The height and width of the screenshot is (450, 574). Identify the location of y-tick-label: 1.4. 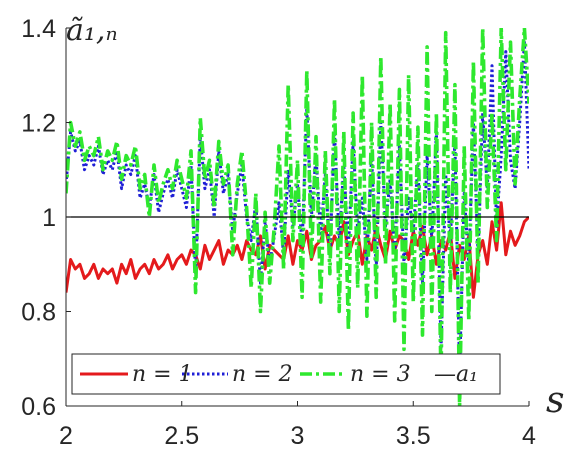
(38, 29).